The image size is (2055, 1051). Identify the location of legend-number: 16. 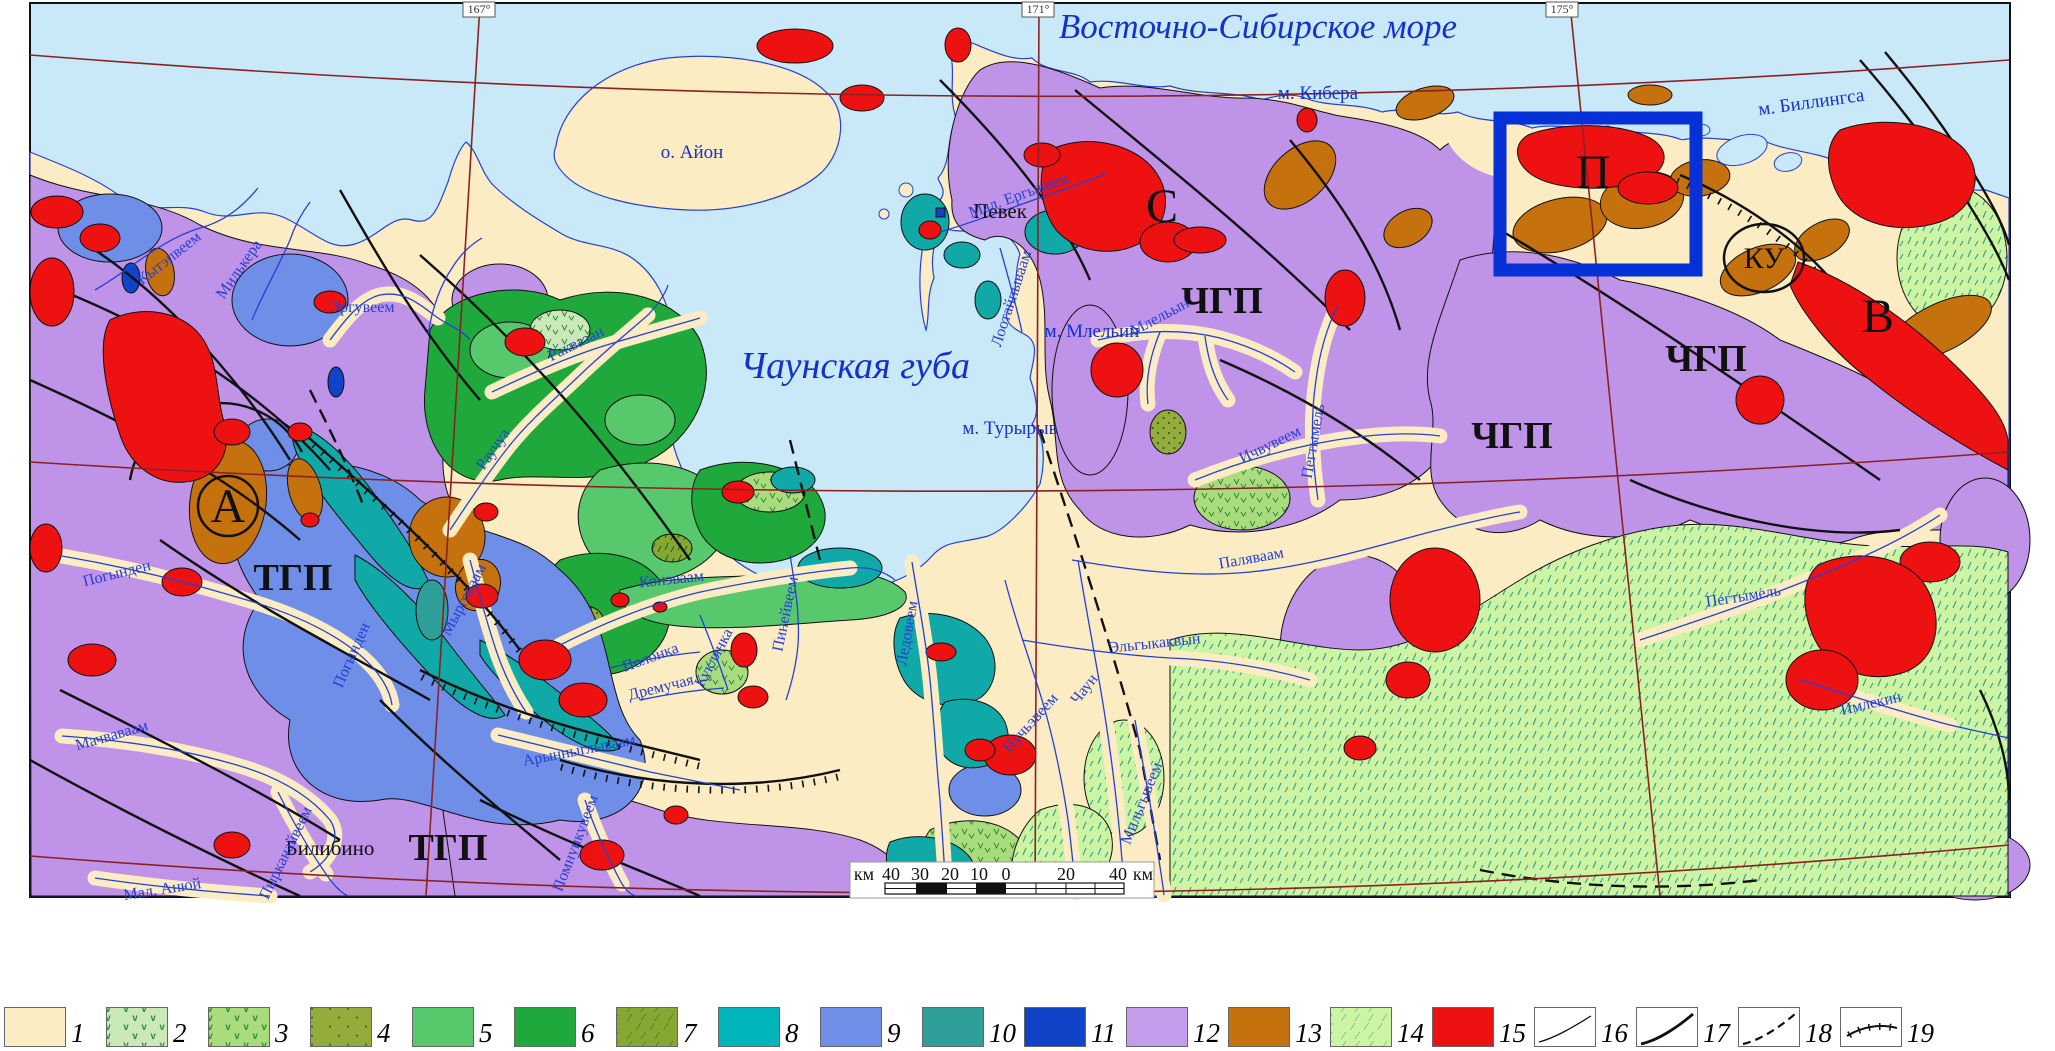
(1614, 1033).